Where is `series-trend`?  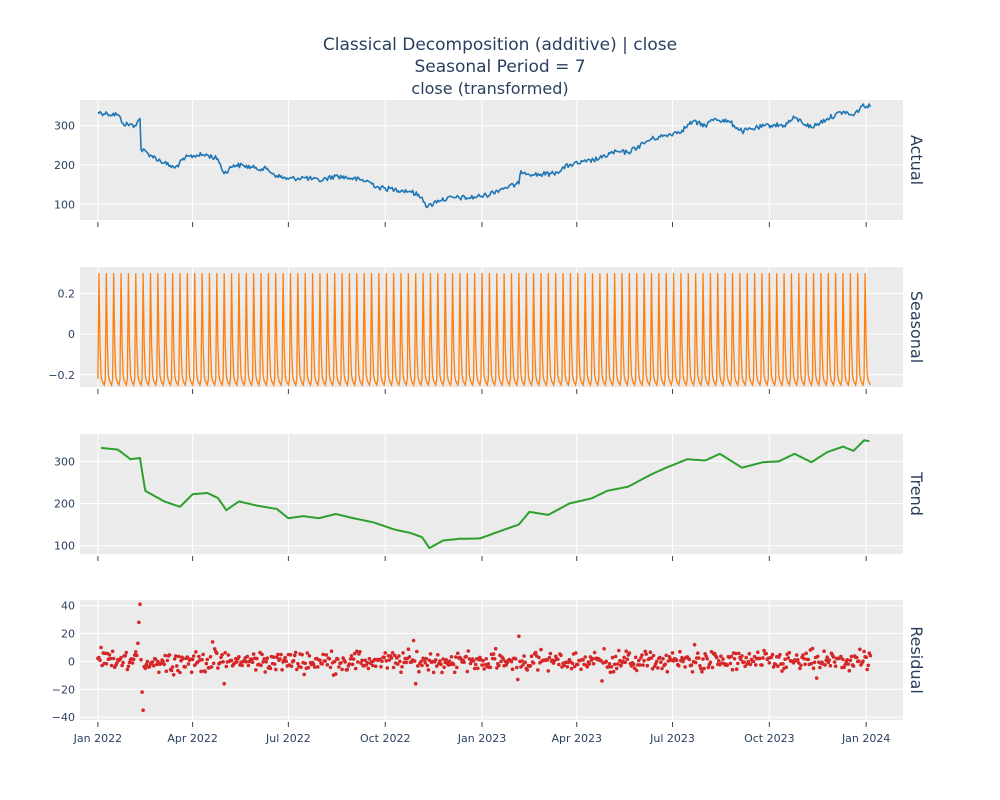 series-trend is located at coordinates (485, 494).